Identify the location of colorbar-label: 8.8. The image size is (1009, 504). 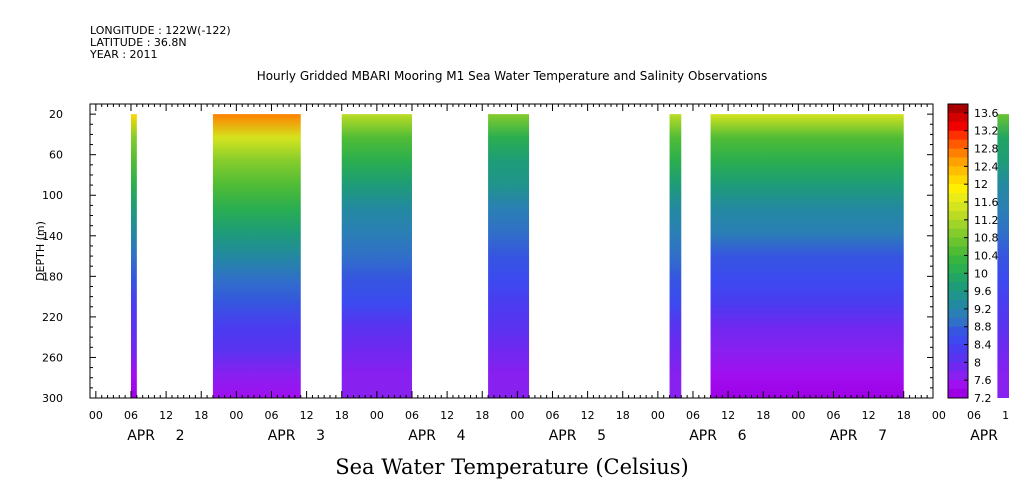
(983, 327).